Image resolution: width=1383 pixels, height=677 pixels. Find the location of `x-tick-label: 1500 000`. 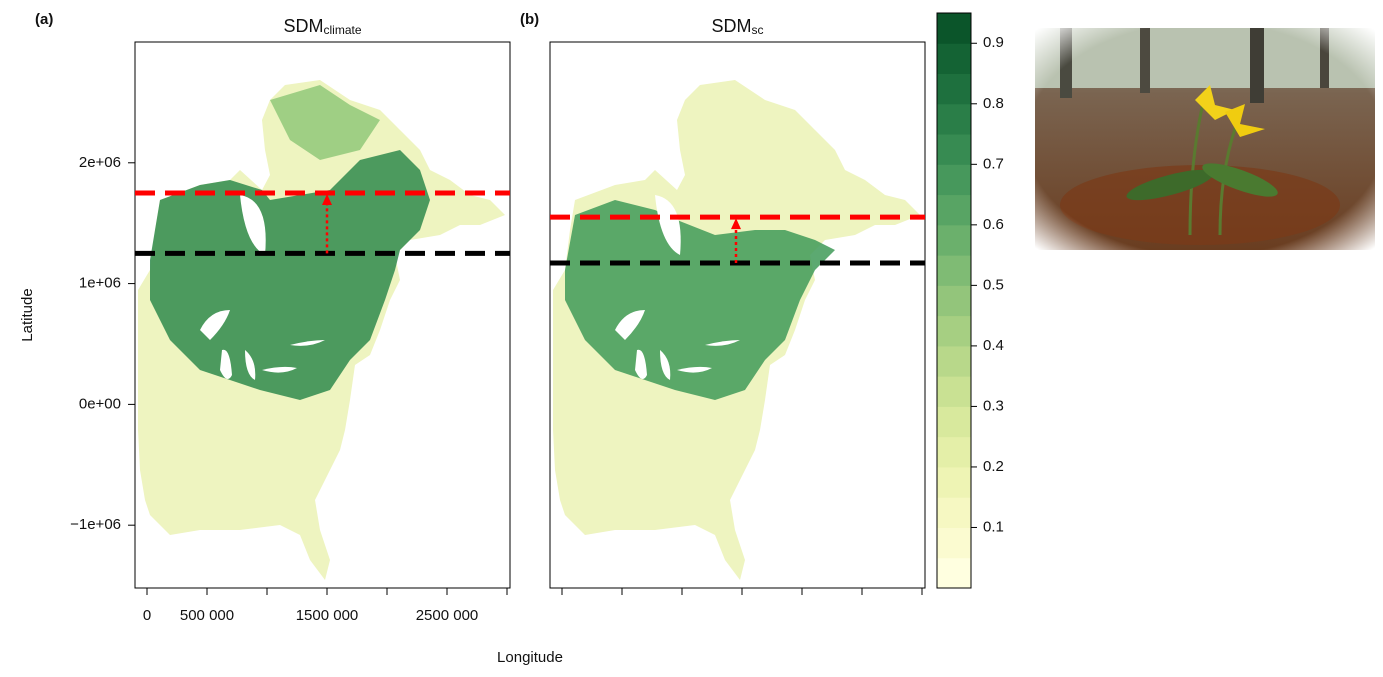

x-tick-label: 1500 000 is located at coordinates (327, 615).